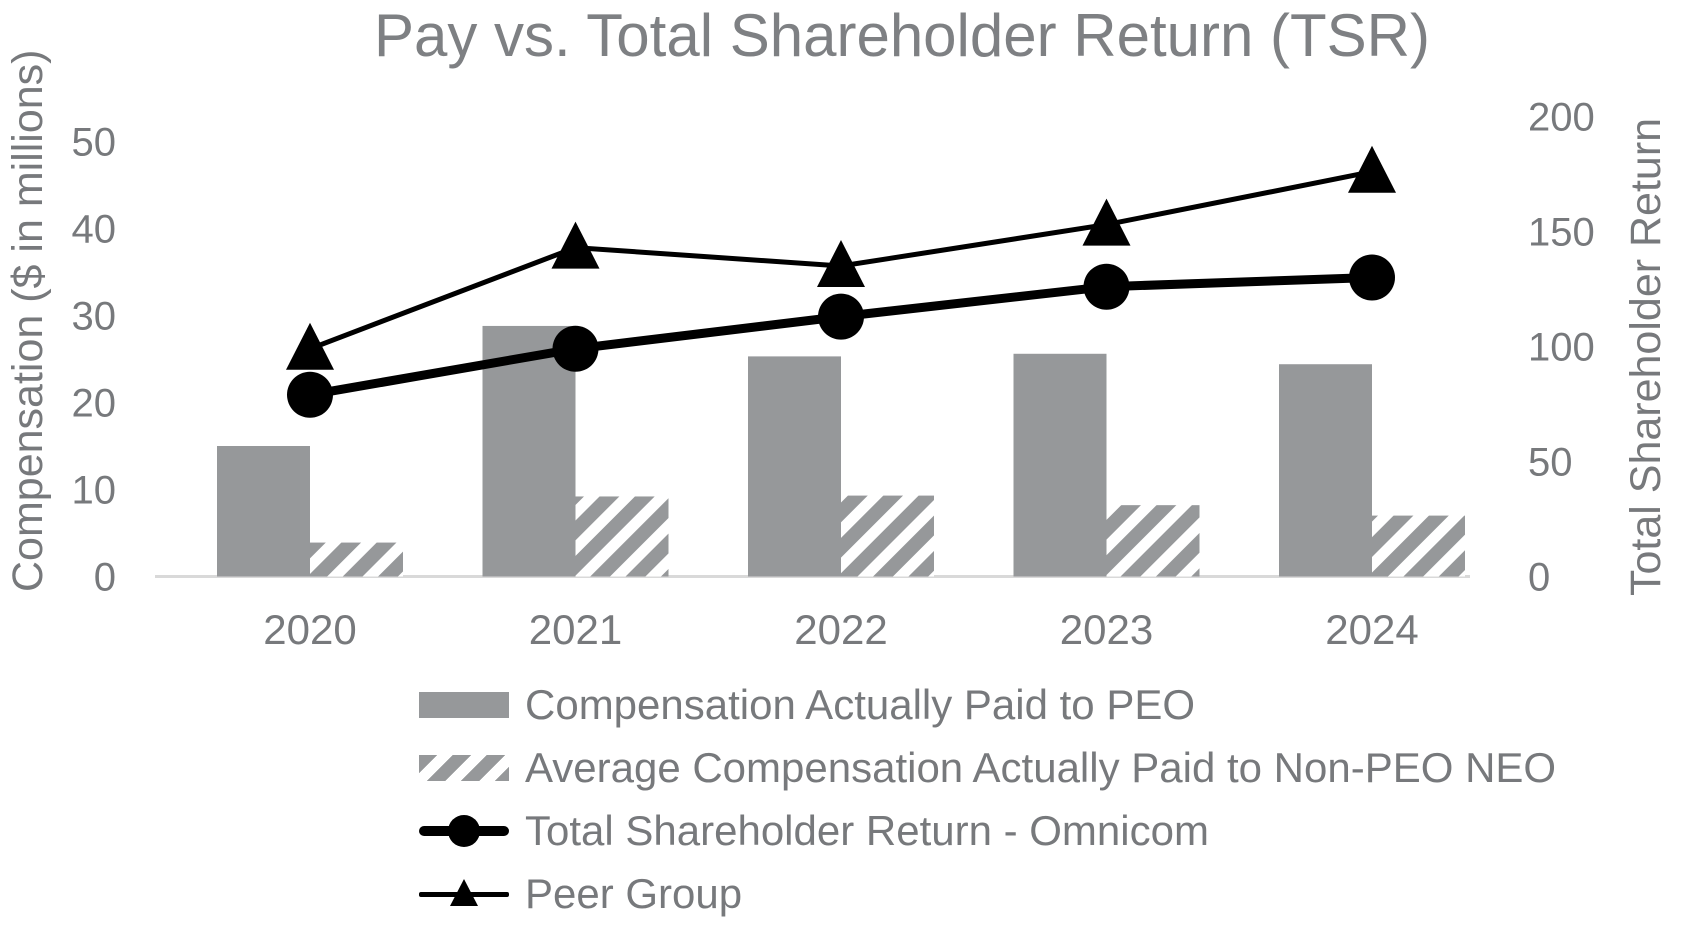 Image resolution: width=1688 pixels, height=925 pixels. What do you see at coordinates (94, 317) in the screenshot?
I see `left-tick-30: 30` at bounding box center [94, 317].